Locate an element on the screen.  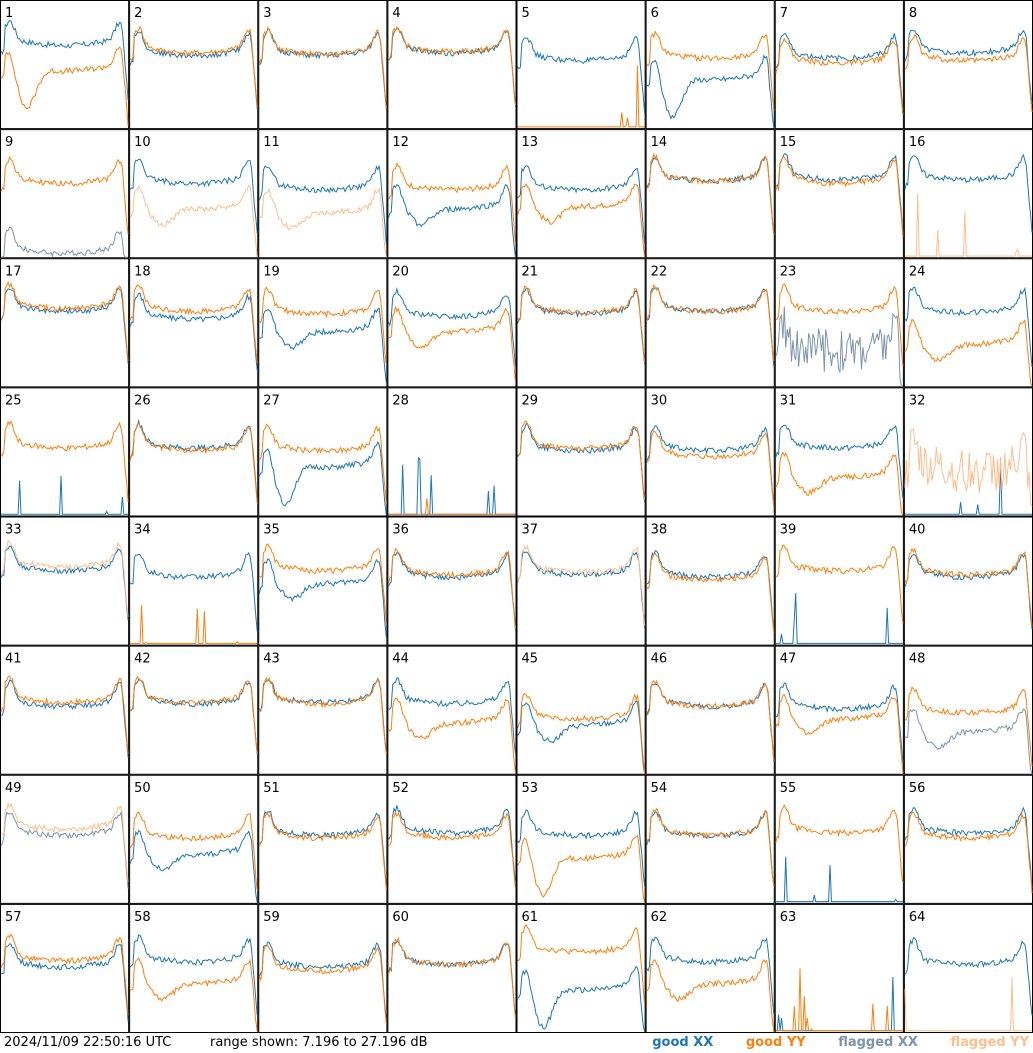
panel-number: 26 is located at coordinates (142, 400).